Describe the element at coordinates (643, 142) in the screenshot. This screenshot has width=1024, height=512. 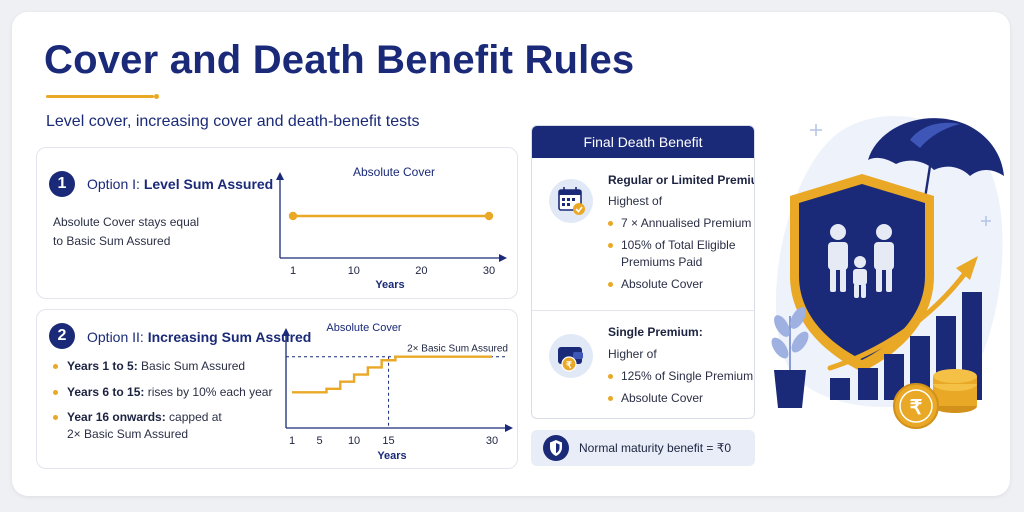
I see `final-death-benefit-title: Final Death Benefit` at that location.